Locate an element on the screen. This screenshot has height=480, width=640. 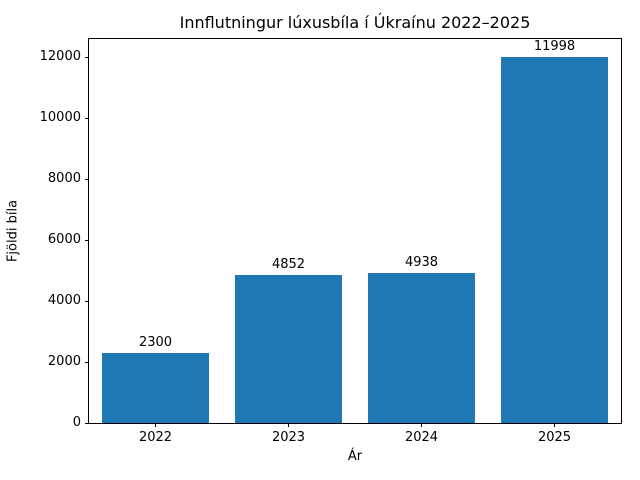
x-axis-label: Ár is located at coordinates (355, 456).